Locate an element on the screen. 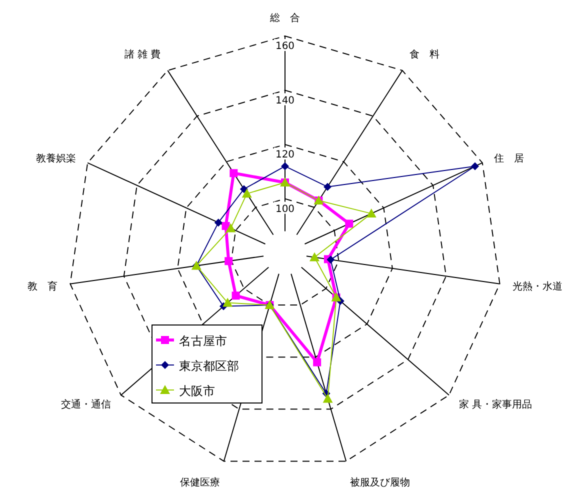  y-tick-label: 160 is located at coordinates (285, 46).